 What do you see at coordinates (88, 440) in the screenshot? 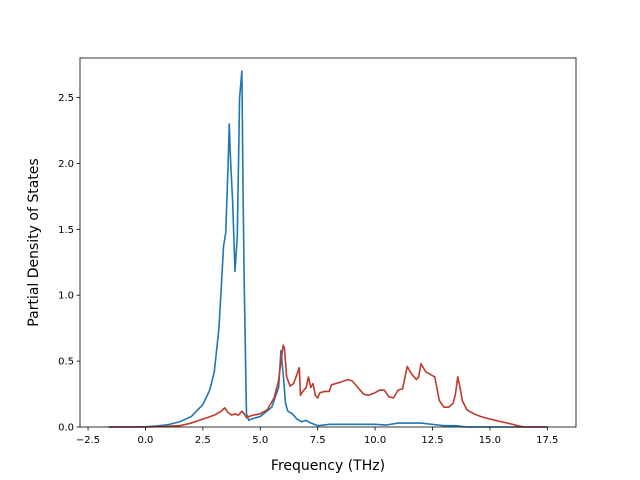
I see `x-tick-label: −2.5` at bounding box center [88, 440].